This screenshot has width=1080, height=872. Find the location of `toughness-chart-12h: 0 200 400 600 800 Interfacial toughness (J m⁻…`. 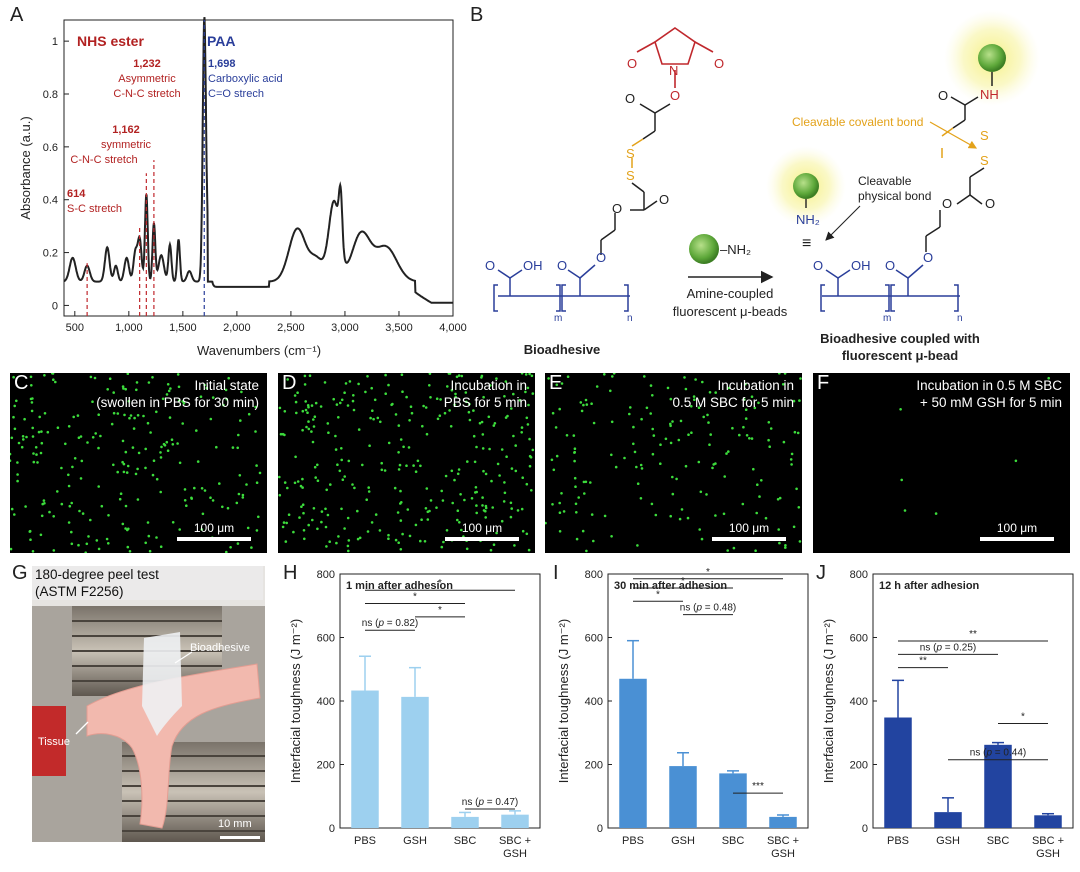

toughness-chart-12h: 0 200 400 600 800 Interfacial toughness (J m⁻… is located at coordinates (947, 714).